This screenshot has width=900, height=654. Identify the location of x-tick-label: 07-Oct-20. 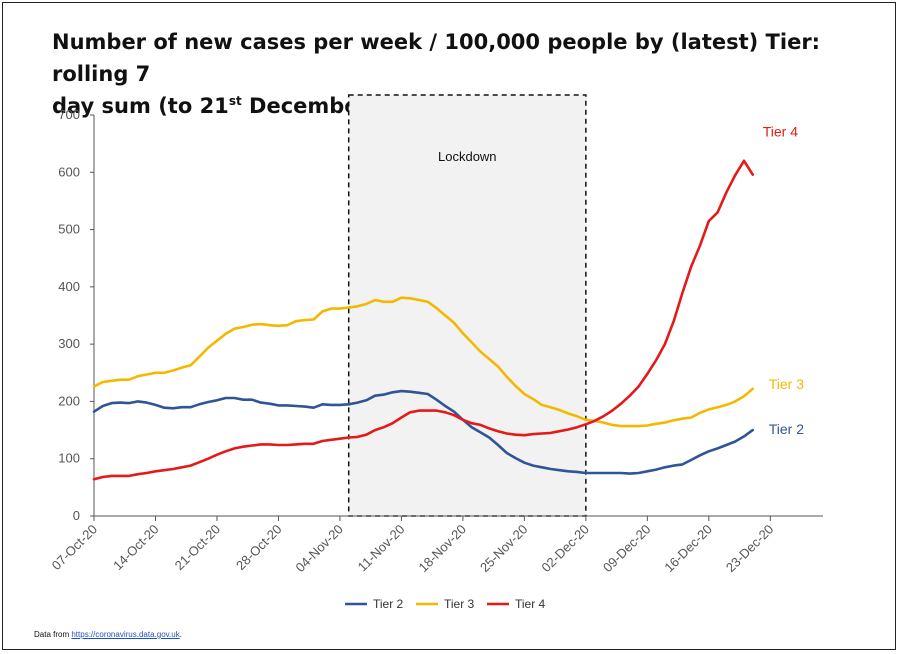
(74, 547).